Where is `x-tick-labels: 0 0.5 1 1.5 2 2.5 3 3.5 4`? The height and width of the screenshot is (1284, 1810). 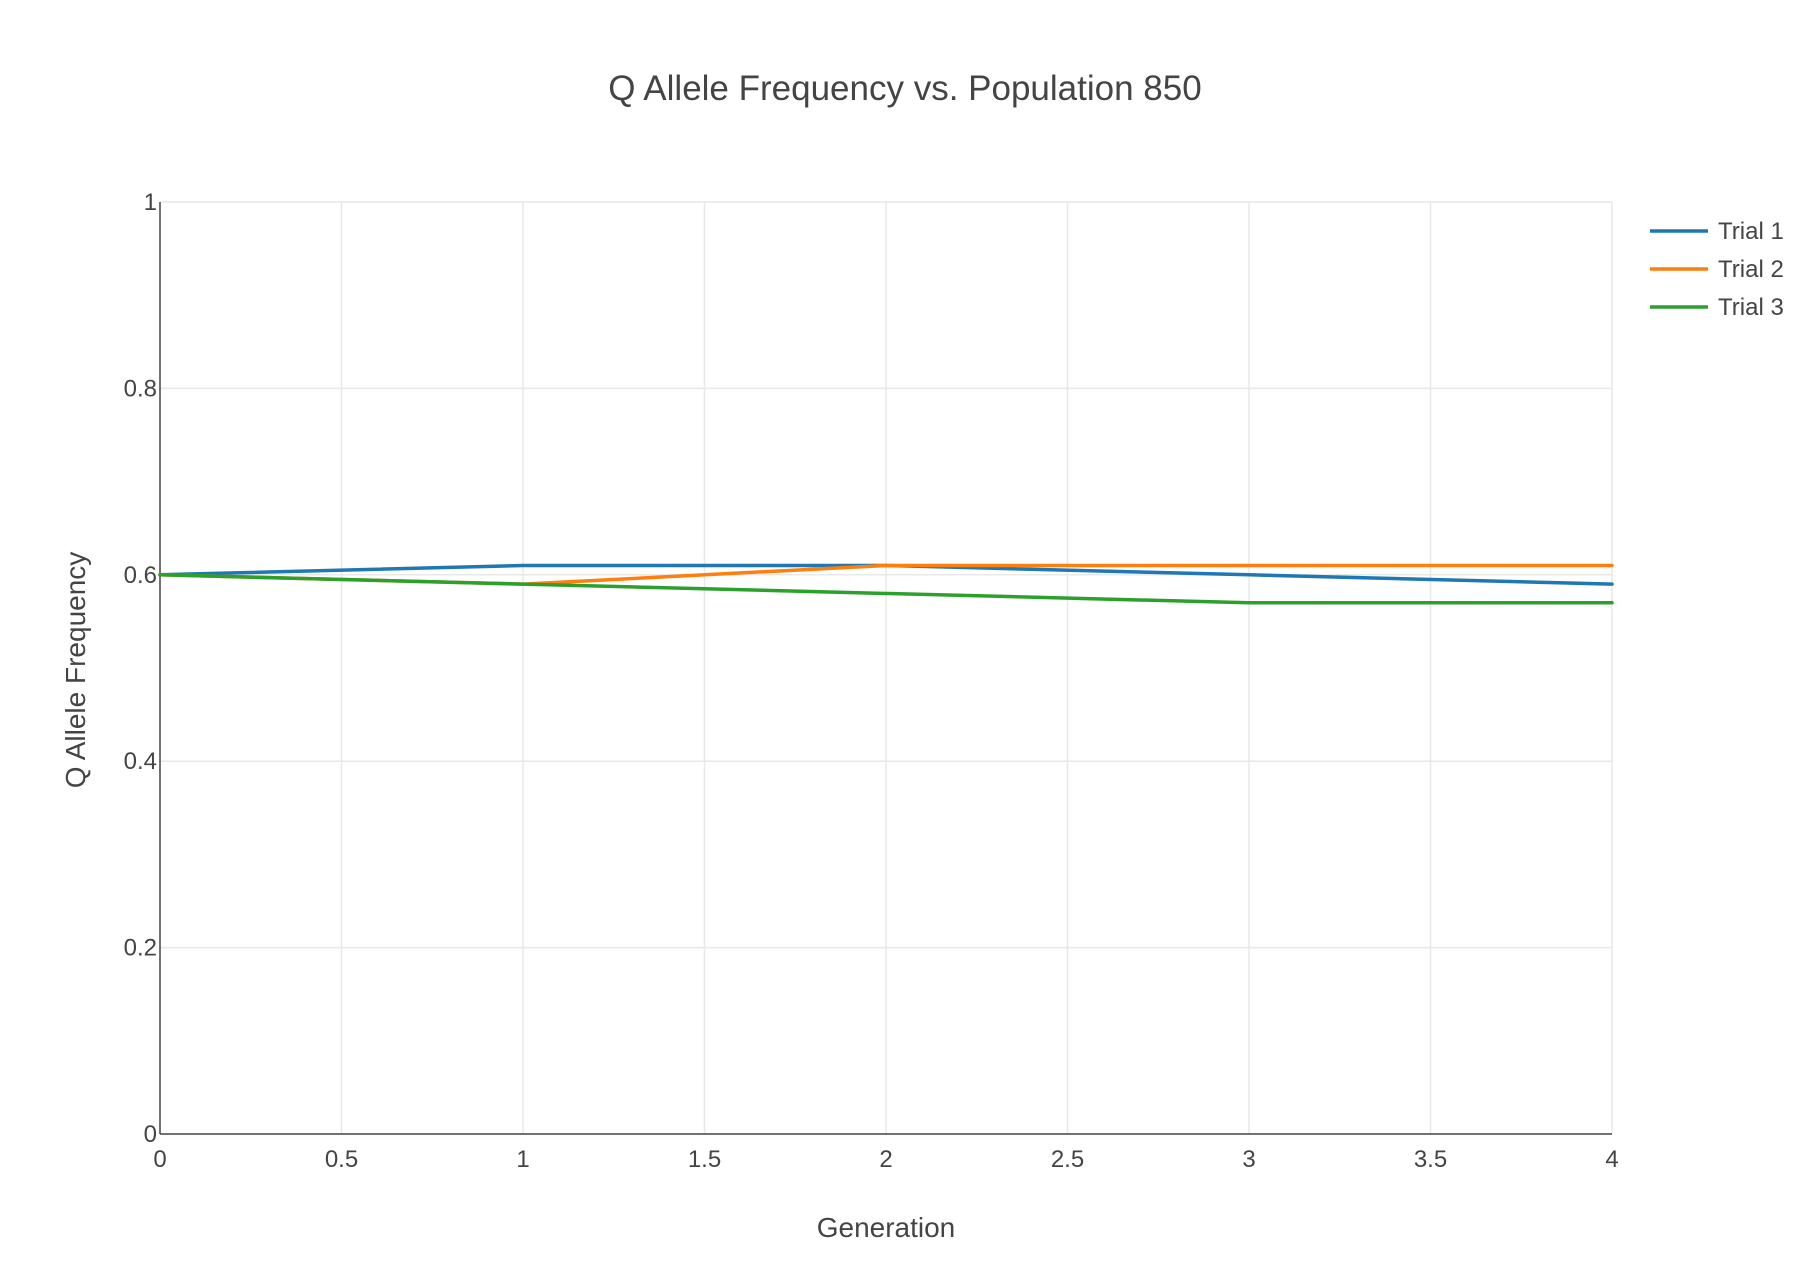 x-tick-labels: 0 0.5 1 1.5 2 2.5 3 3.5 4 is located at coordinates (885, 1159).